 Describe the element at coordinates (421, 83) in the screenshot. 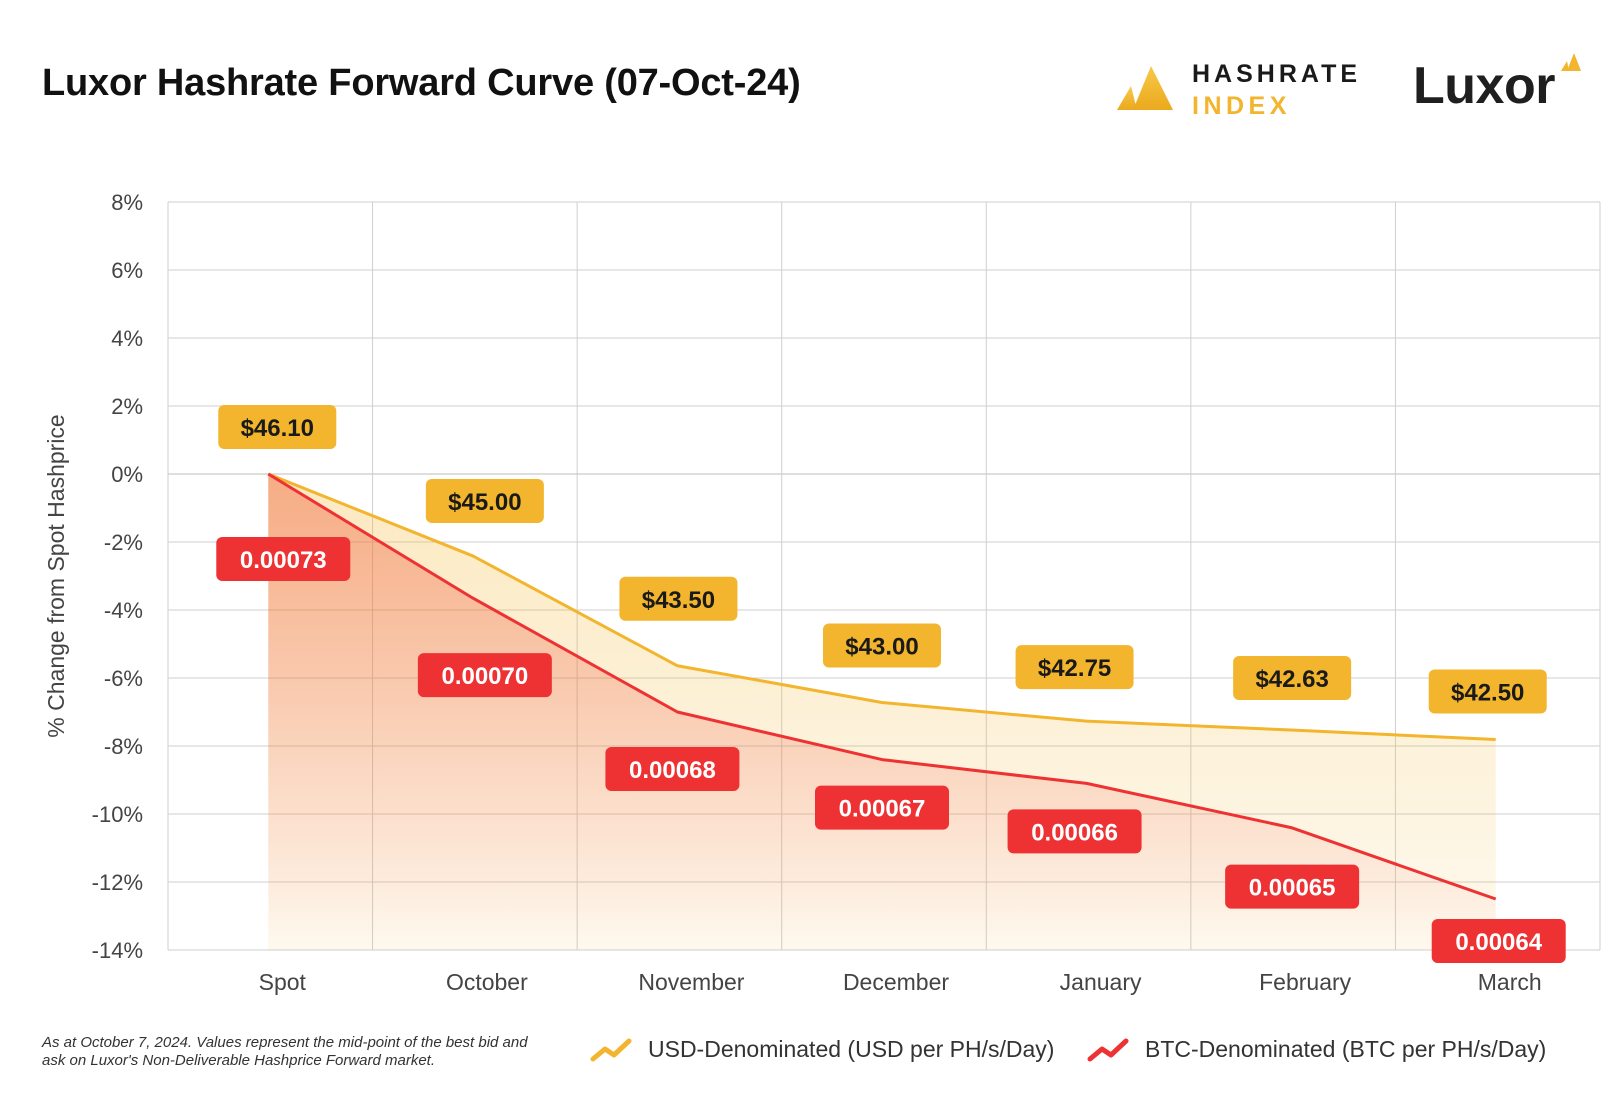

I see `chart-title: Luxor Hashrate Forward Curve (07-Oct-24)` at that location.